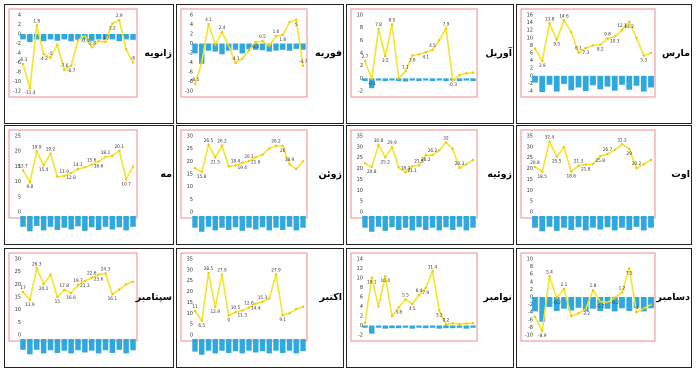 This screenshot has width=696, height=371. I want to click on data-label: 12.9, so click(215, 312).